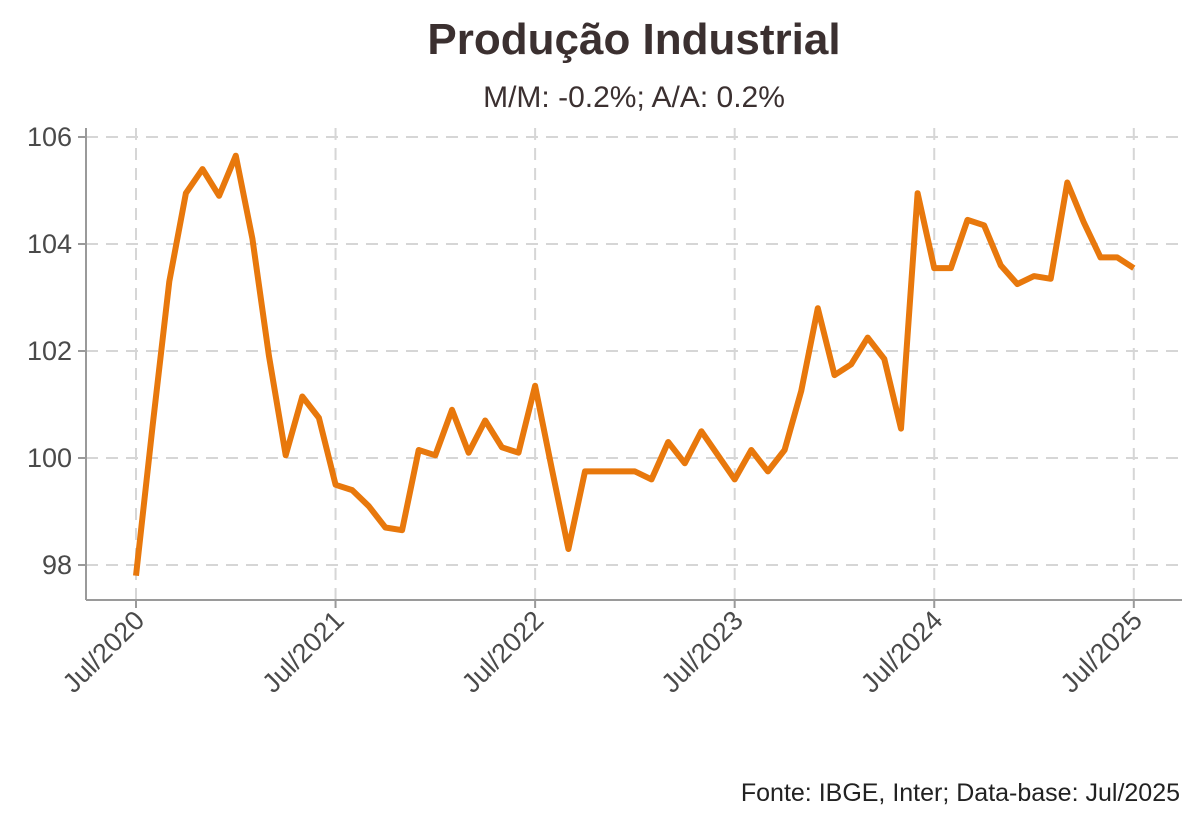  I want to click on x-tick-label-48: Jul/2024, so click(901, 651).